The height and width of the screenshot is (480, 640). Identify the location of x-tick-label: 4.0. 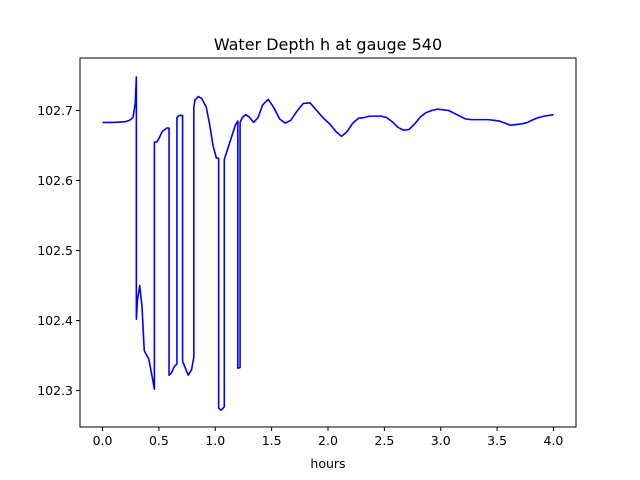
(554, 440).